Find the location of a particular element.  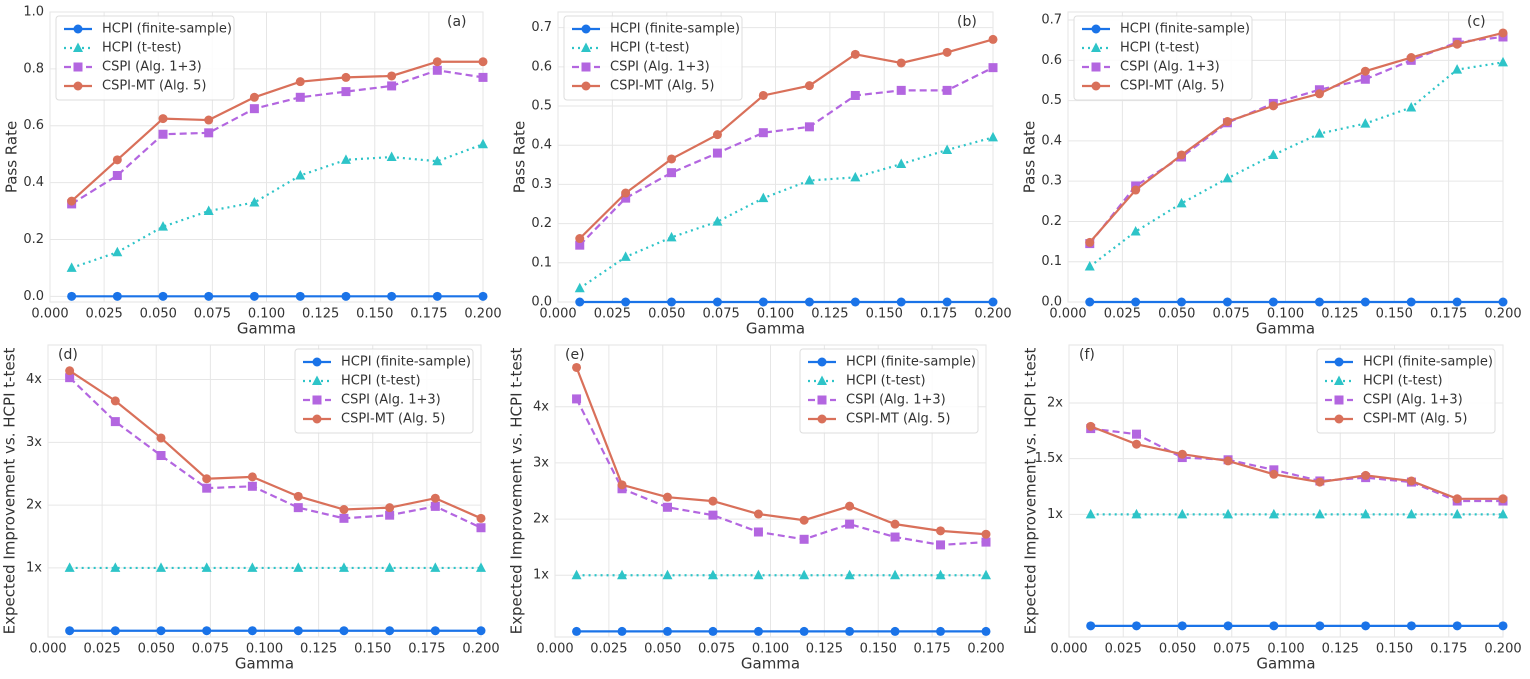

x-tick-label: 0.100 is located at coordinates (770, 649).